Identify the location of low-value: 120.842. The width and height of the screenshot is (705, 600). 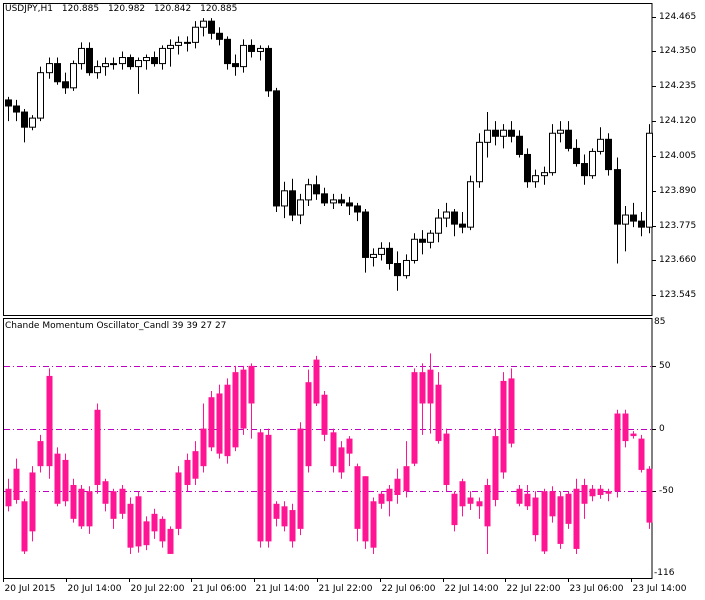
(173, 9).